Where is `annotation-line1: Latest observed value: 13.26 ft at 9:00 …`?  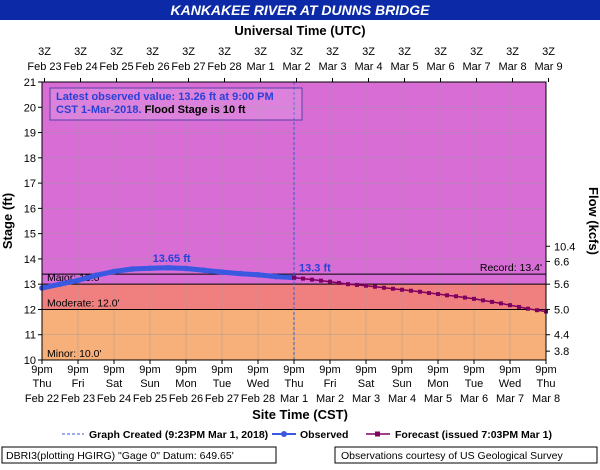 annotation-line1: Latest observed value: 13.26 ft at 9:00 … is located at coordinates (165, 97).